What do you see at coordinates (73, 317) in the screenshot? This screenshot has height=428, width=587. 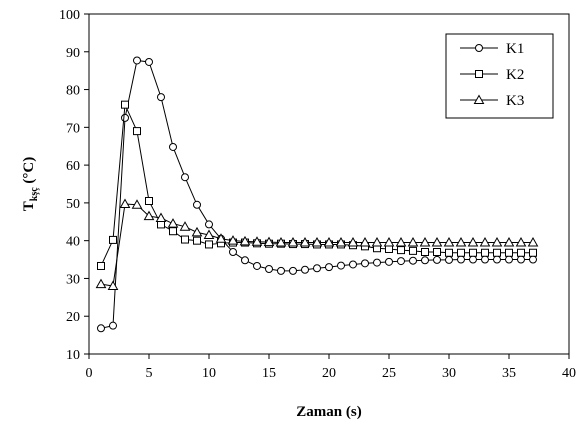 I see `y-tick-label: 20` at bounding box center [73, 317].